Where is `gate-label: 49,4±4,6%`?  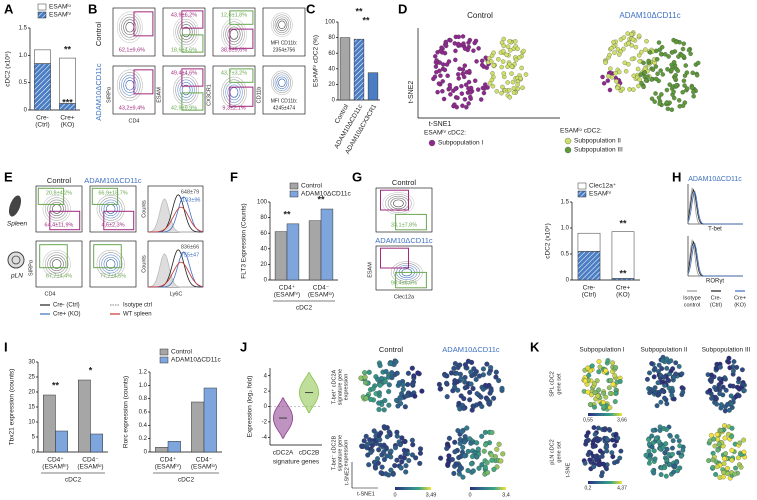 gate-label: 49,4±4,6% is located at coordinates (184, 73).